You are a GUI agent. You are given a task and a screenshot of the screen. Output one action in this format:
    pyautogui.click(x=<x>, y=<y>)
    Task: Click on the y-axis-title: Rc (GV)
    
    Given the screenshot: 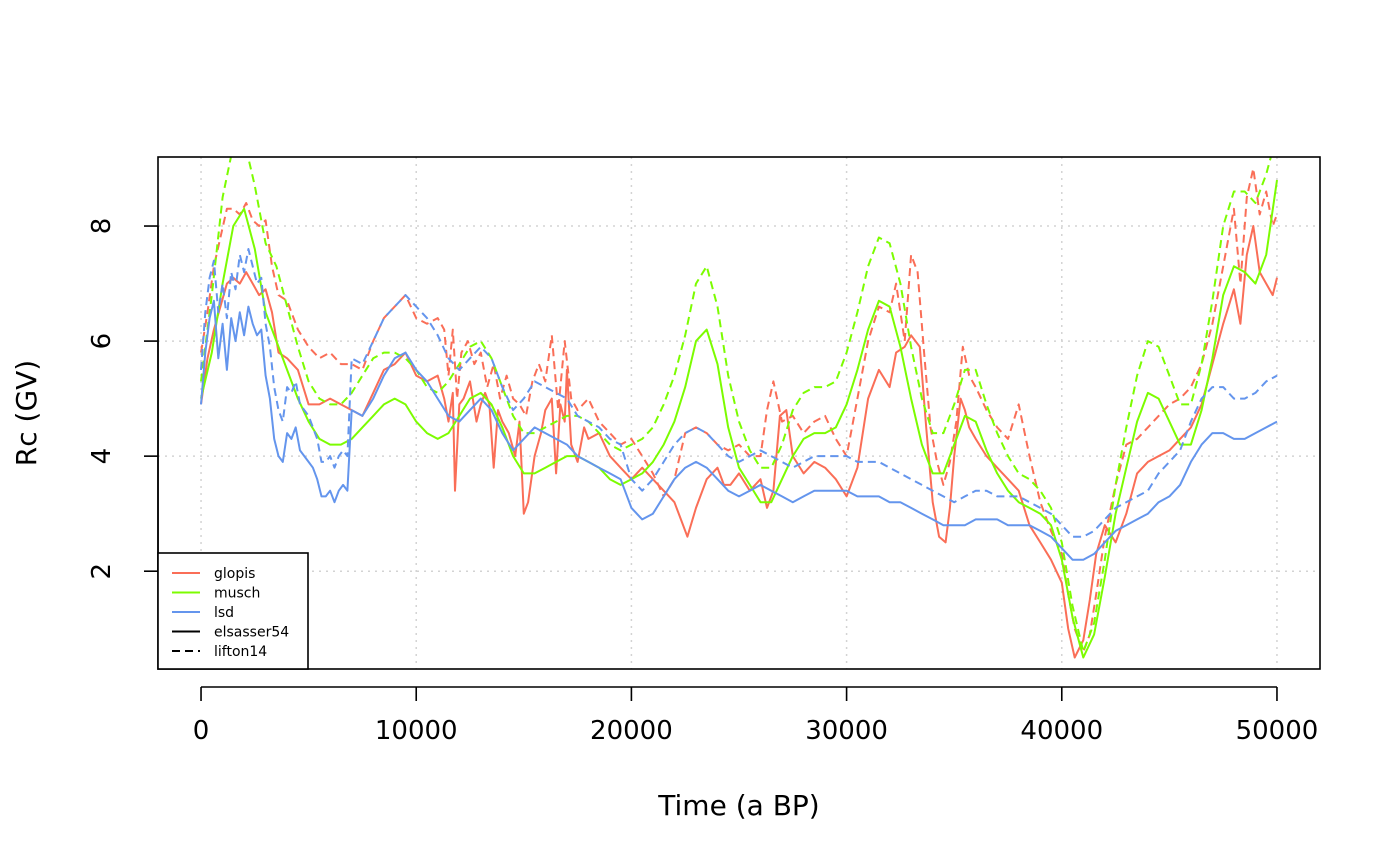 What is the action you would take?
    pyautogui.click(x=26, y=413)
    